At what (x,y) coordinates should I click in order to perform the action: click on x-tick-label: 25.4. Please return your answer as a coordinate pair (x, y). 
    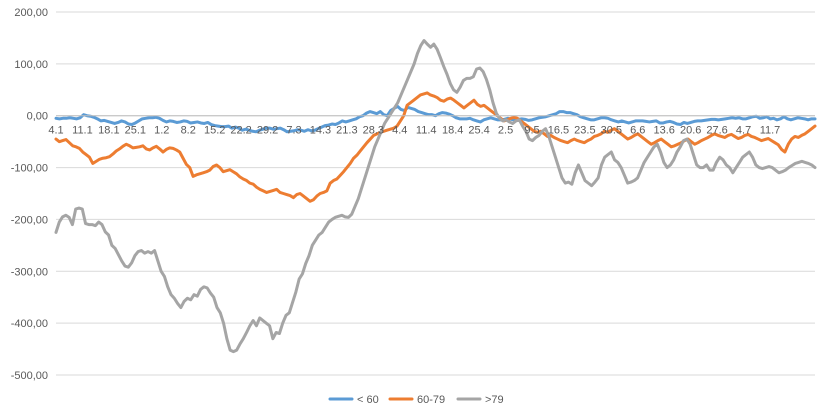
    Looking at the image, I should click on (478, 131).